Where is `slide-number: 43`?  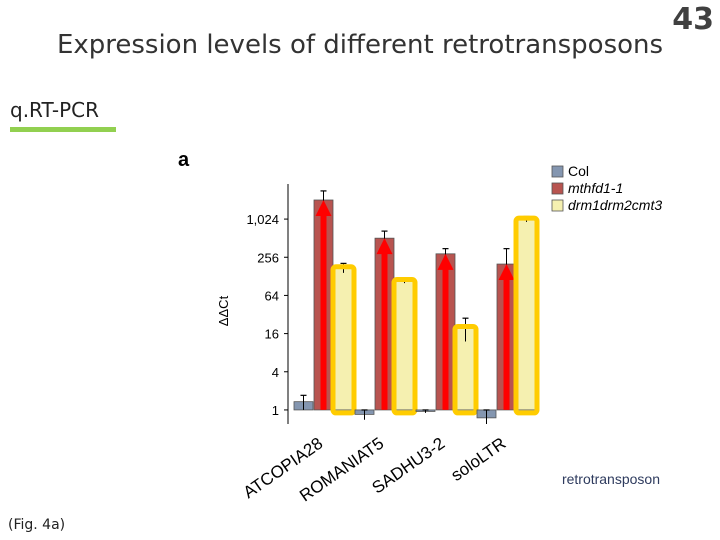
slide-number: 43 is located at coordinates (693, 19).